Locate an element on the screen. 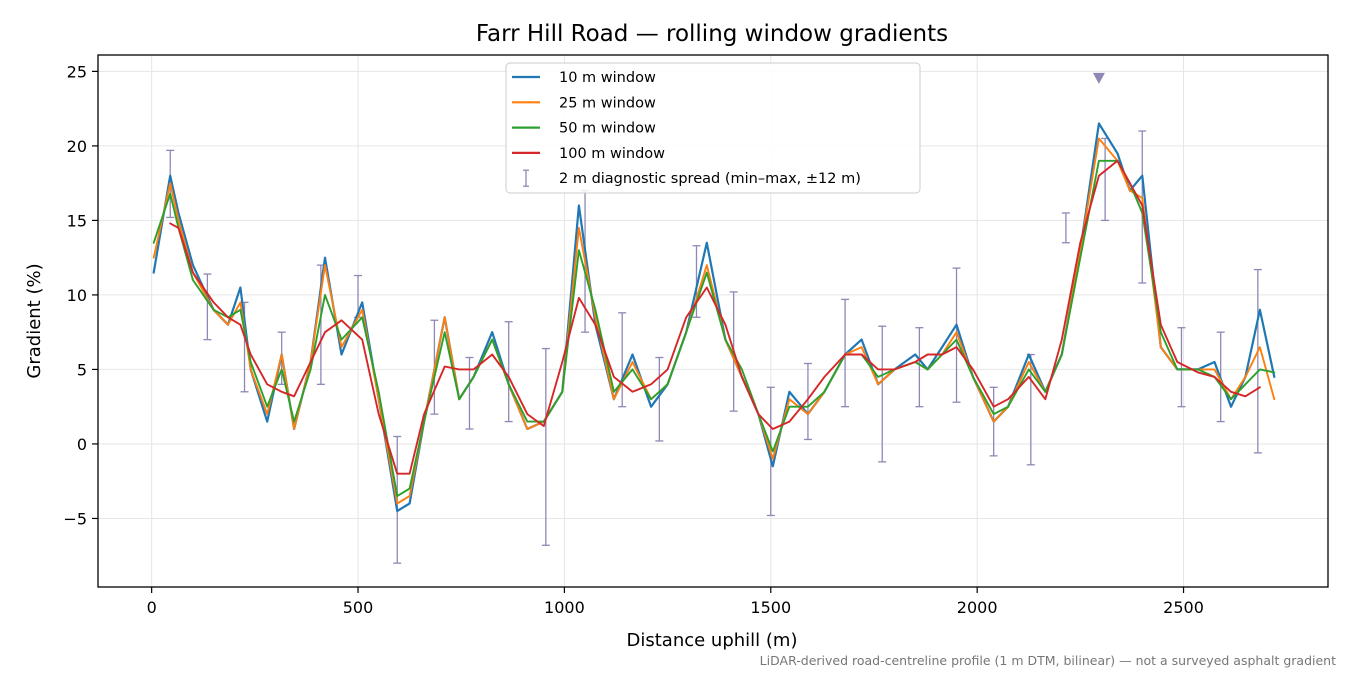 This screenshot has width=1350, height=675. legend-swatch is located at coordinates (526, 178).